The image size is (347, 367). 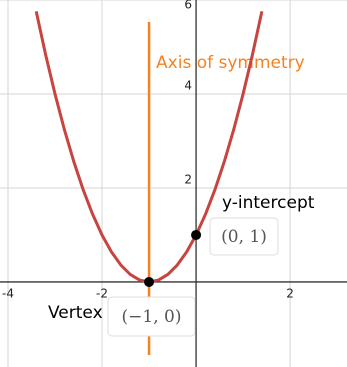 What do you see at coordinates (102, 293) in the screenshot?
I see `x-tick-label: -2` at bounding box center [102, 293].